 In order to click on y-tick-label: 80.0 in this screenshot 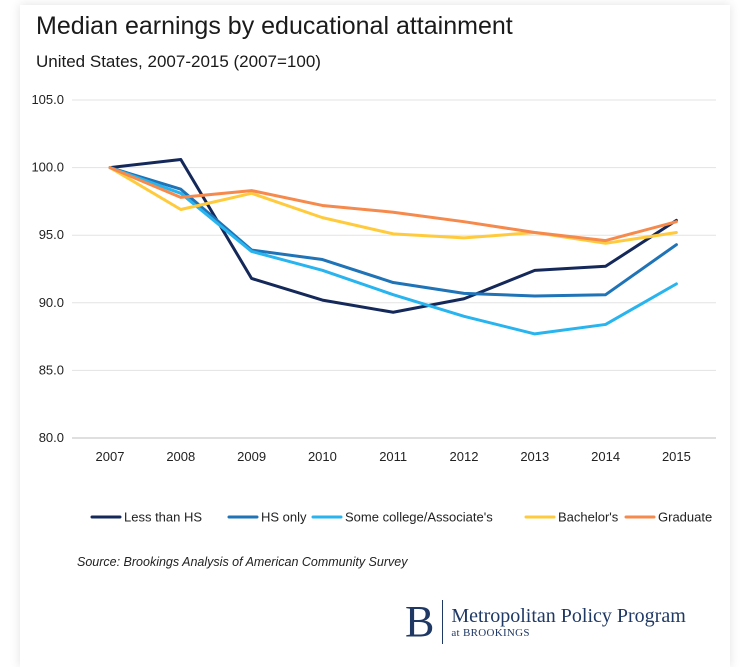, I will do `click(51, 437)`.